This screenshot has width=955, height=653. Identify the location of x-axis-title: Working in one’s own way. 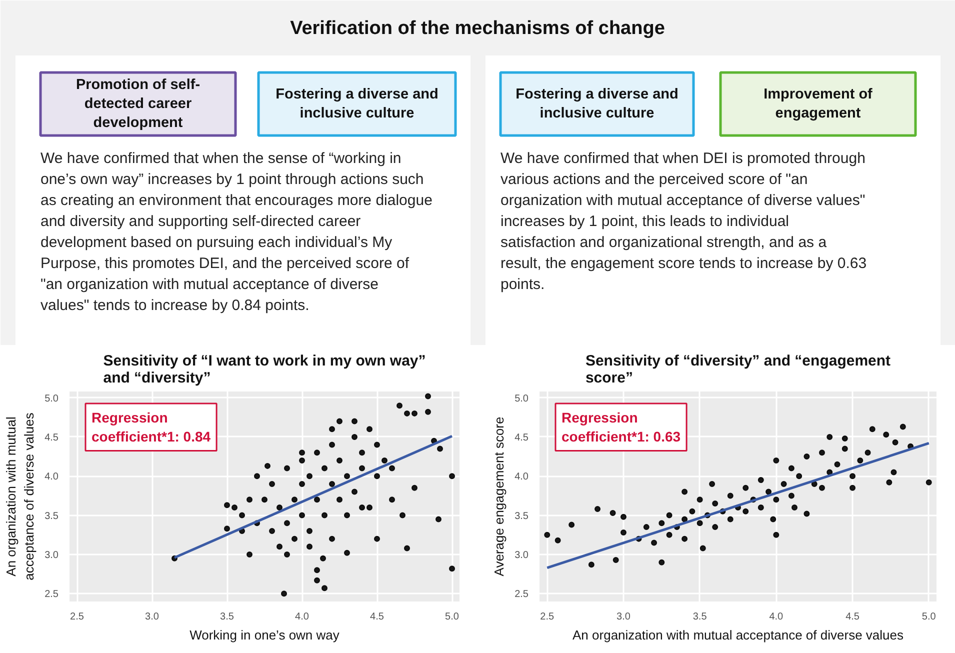
(265, 635).